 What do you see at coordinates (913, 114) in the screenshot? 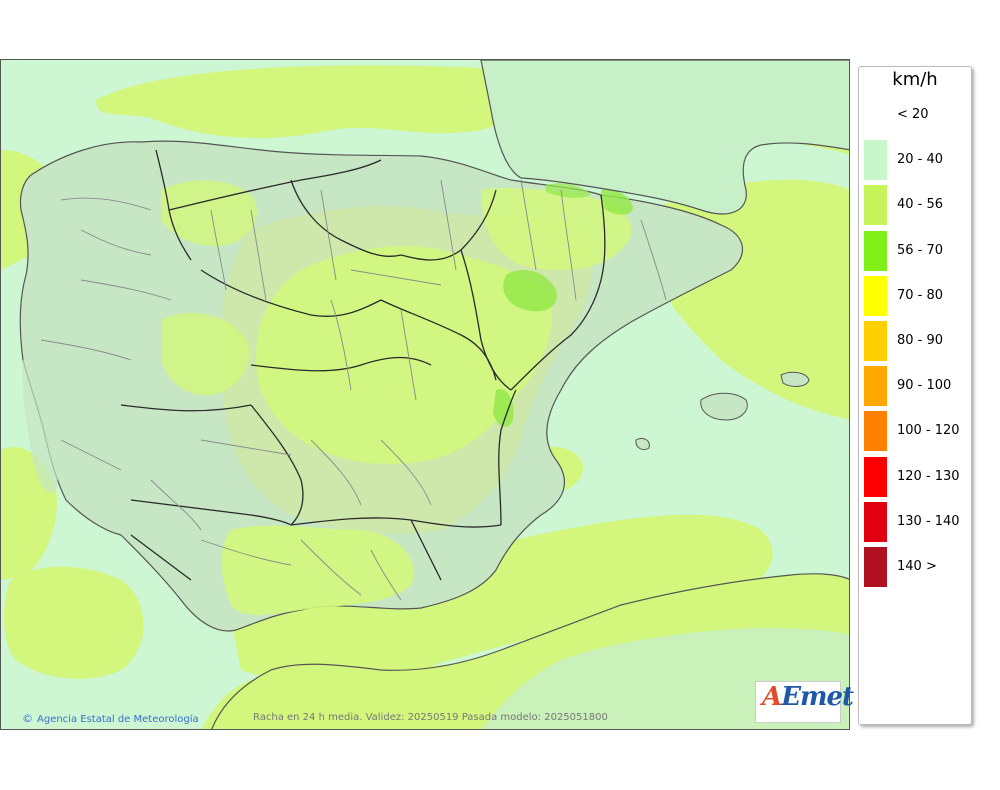
I see `legend-label: < 20` at bounding box center [913, 114].